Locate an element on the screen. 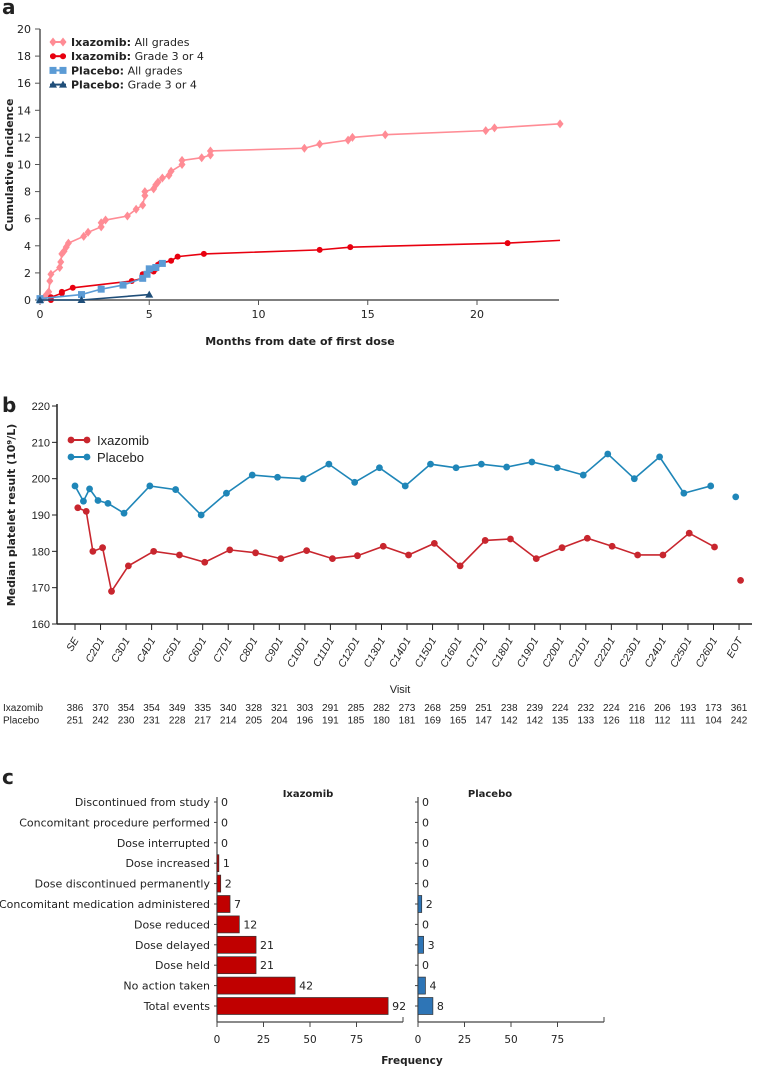 The image size is (760, 1068). b-count-value: 118 is located at coordinates (637, 721).